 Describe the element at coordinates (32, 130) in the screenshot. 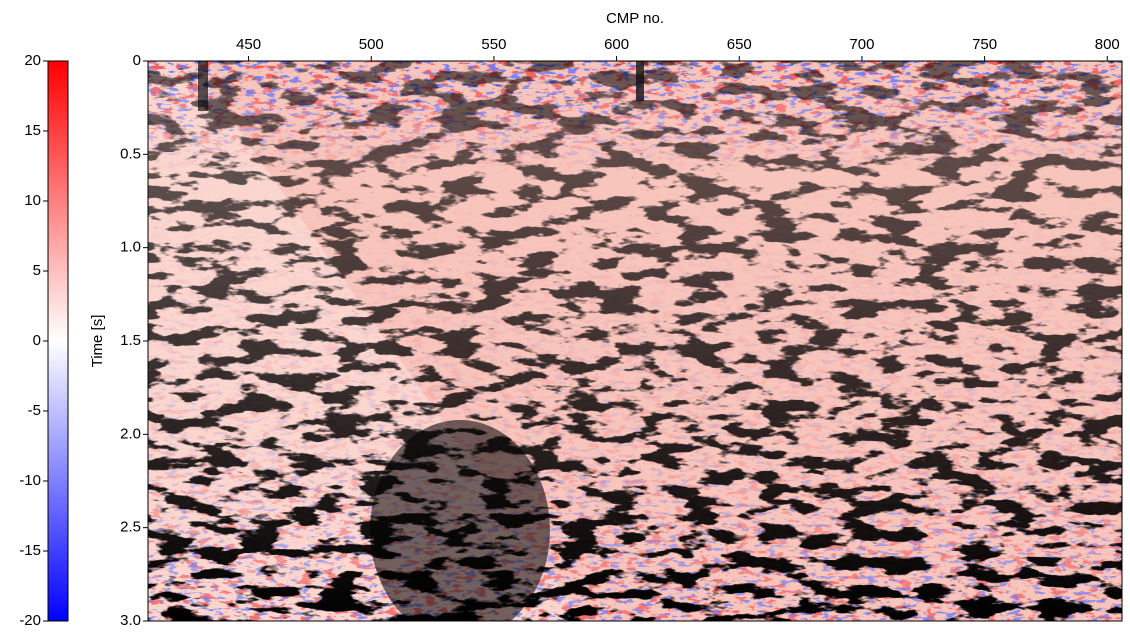

I see `colorbar-tick-label: 15` at that location.